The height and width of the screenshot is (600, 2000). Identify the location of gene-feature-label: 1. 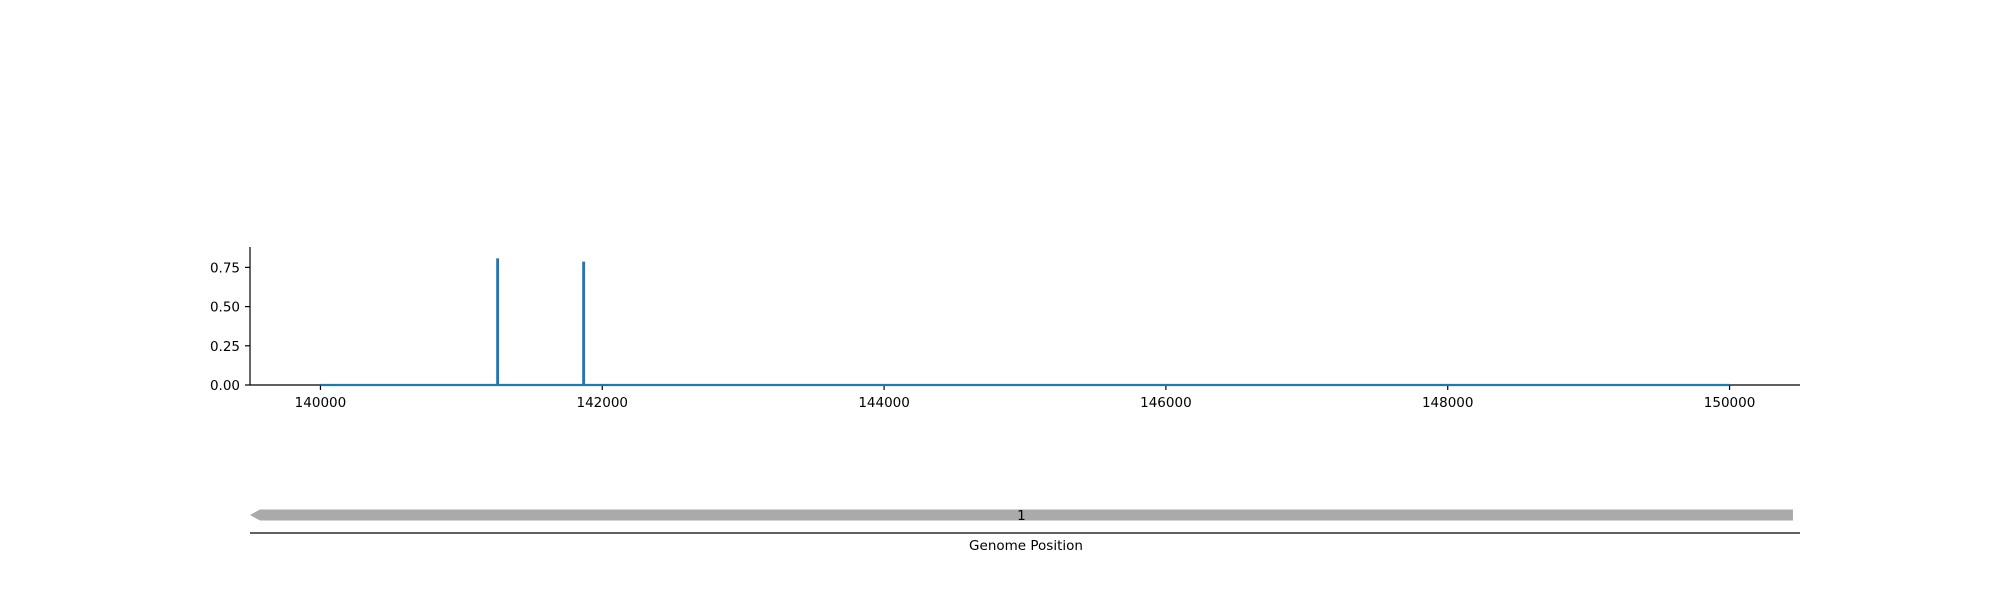
(1021, 516).